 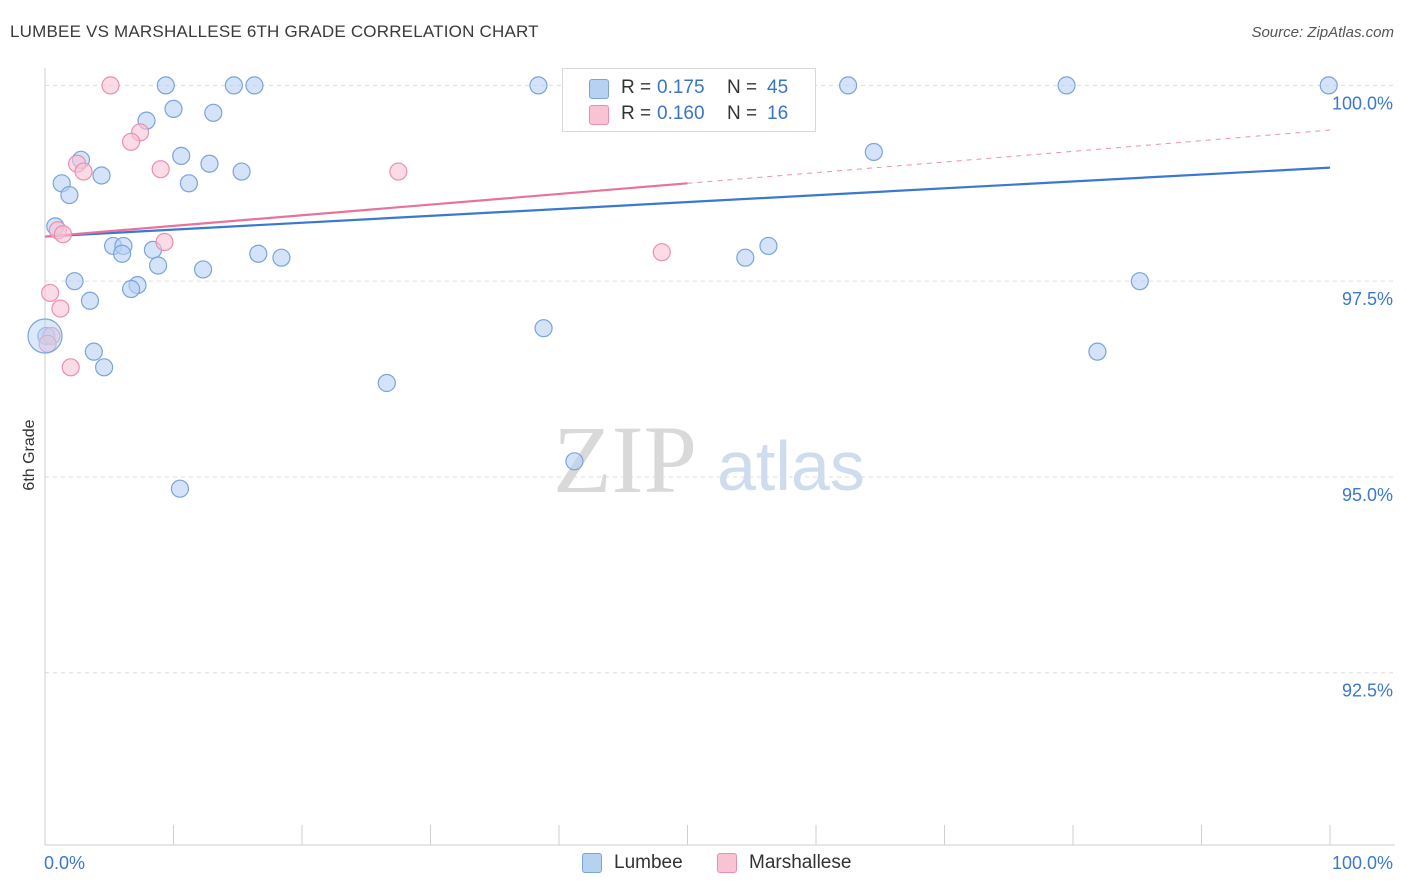 I want to click on legend-label-marshallese: Marshallese, so click(x=800, y=862).